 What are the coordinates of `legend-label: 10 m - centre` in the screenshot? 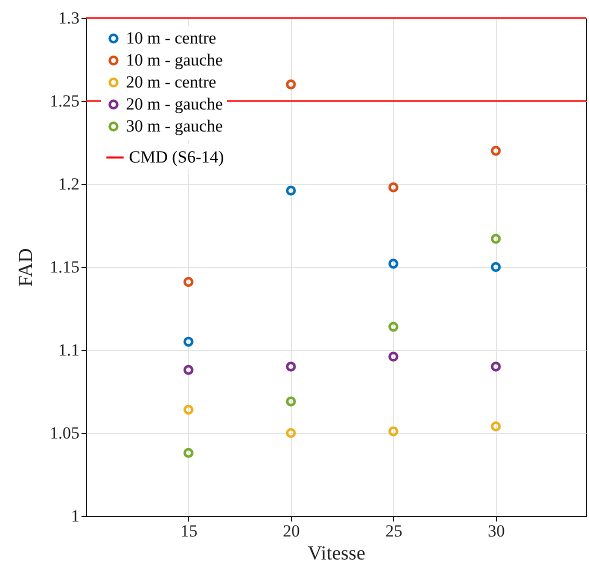 It's located at (171, 38).